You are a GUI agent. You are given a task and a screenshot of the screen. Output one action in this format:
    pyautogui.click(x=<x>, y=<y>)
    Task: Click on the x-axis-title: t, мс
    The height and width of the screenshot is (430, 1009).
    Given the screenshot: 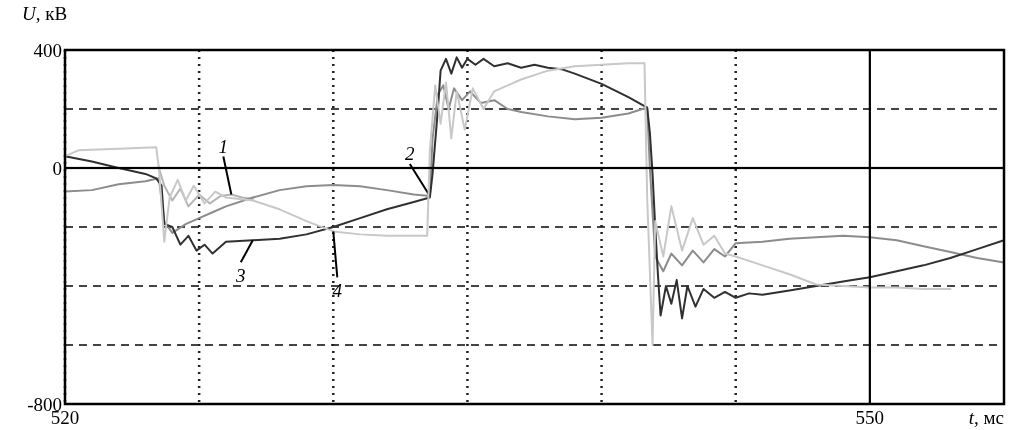 What is the action you would take?
    pyautogui.click(x=986, y=417)
    